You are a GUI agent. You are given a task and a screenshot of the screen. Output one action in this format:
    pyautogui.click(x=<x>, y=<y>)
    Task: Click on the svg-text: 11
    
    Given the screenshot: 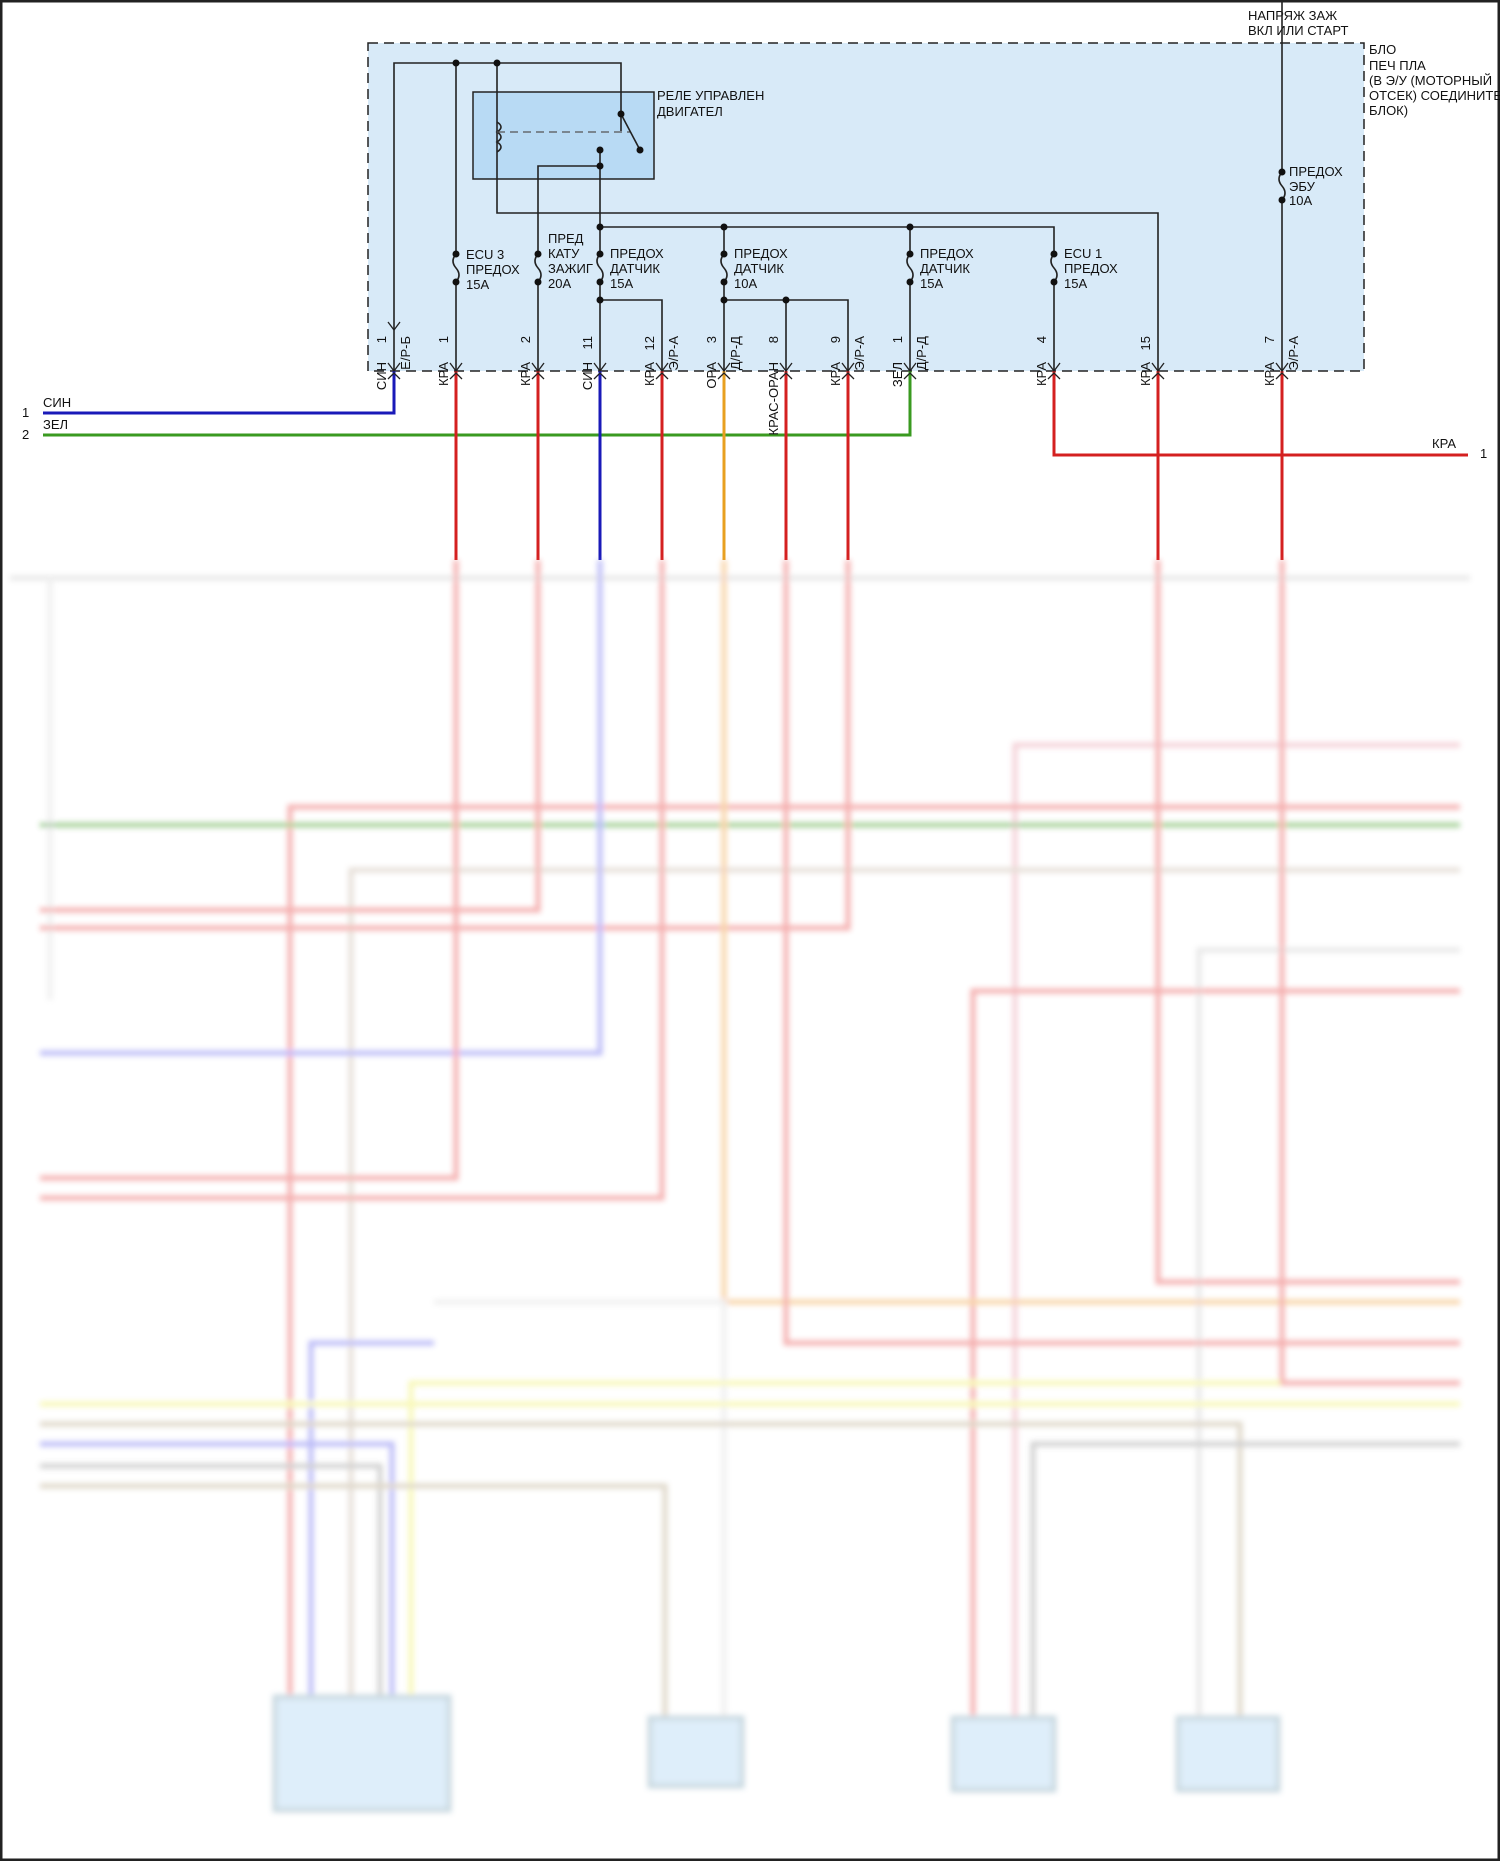 What is the action you would take?
    pyautogui.click(x=587, y=343)
    